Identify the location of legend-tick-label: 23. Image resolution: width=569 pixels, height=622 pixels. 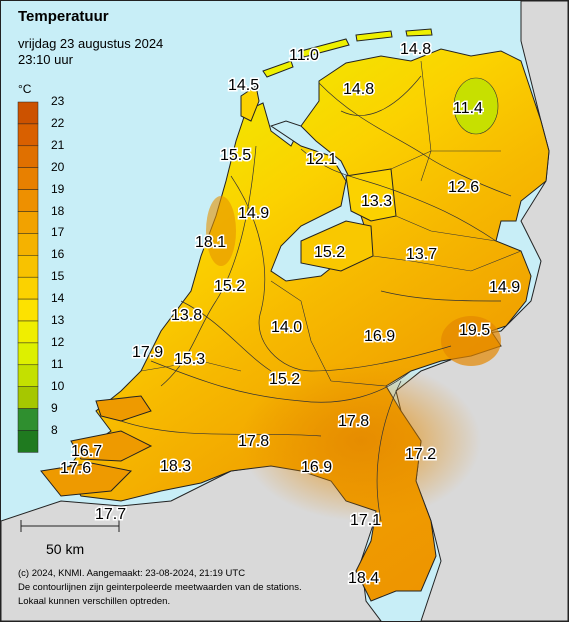
(58, 101).